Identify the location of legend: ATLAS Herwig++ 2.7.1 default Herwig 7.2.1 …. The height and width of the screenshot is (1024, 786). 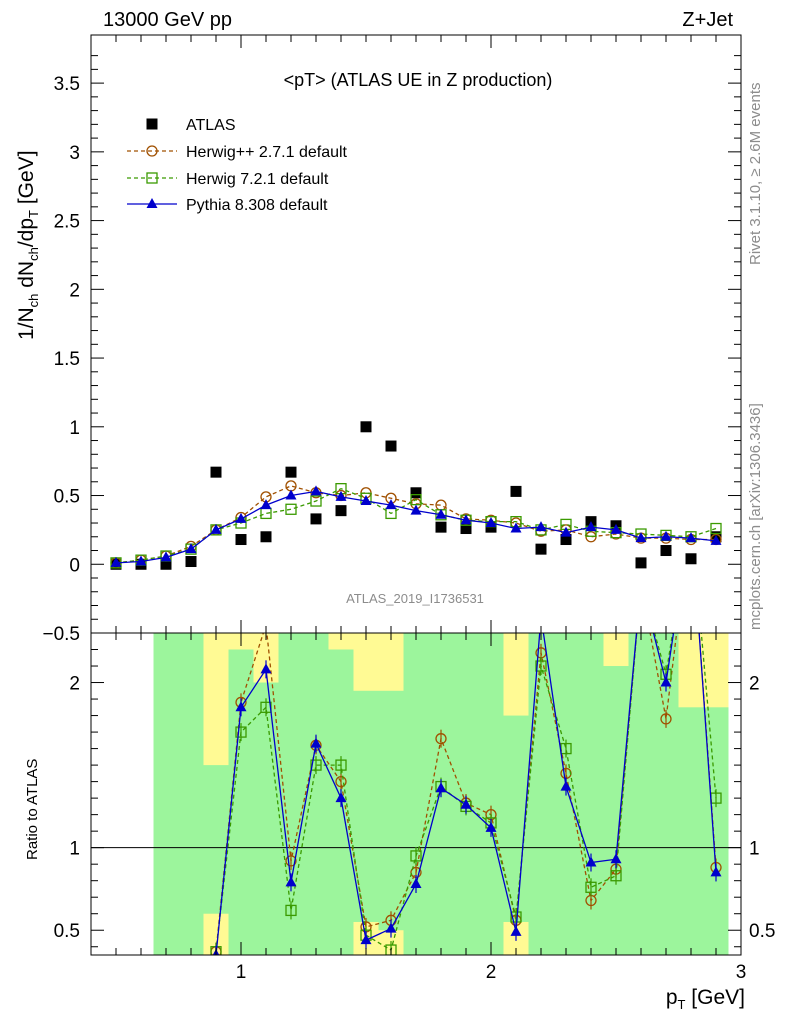
(237, 165).